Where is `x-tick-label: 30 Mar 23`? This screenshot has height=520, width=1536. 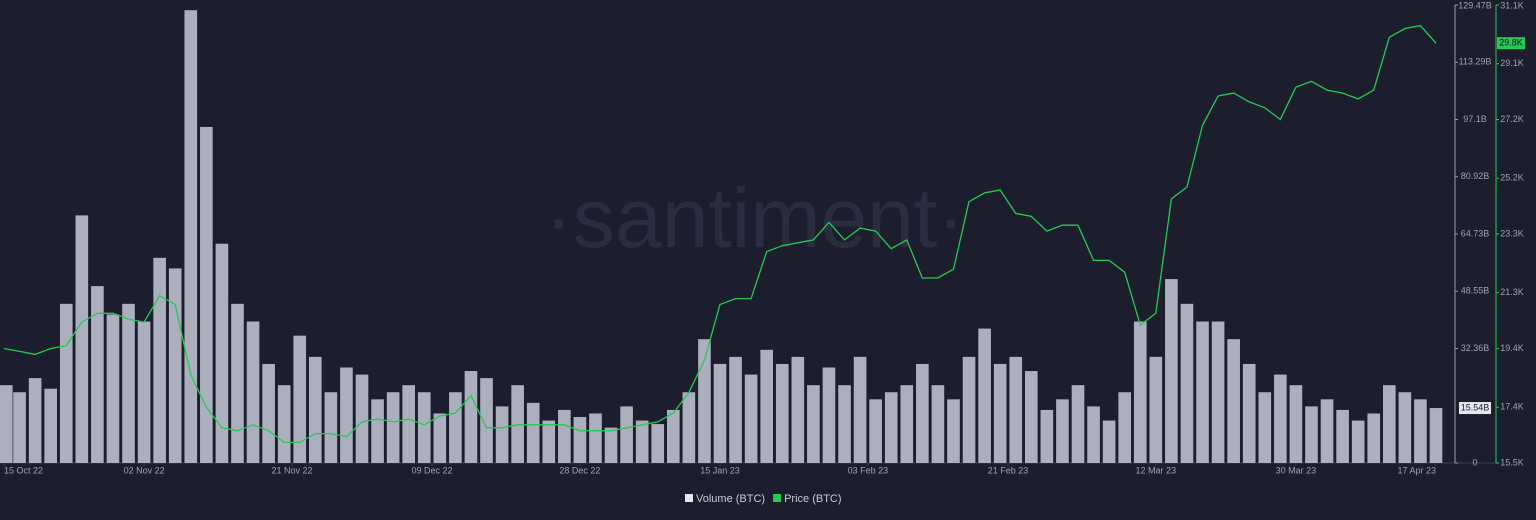 x-tick-label: 30 Mar 23 is located at coordinates (1296, 470).